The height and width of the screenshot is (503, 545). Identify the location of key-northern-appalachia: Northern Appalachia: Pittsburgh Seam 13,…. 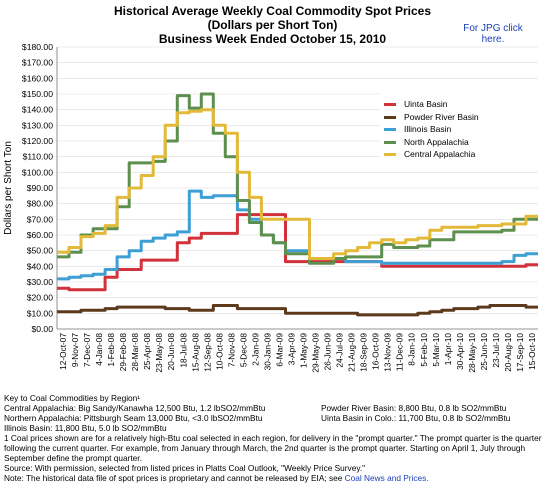
(133, 418).